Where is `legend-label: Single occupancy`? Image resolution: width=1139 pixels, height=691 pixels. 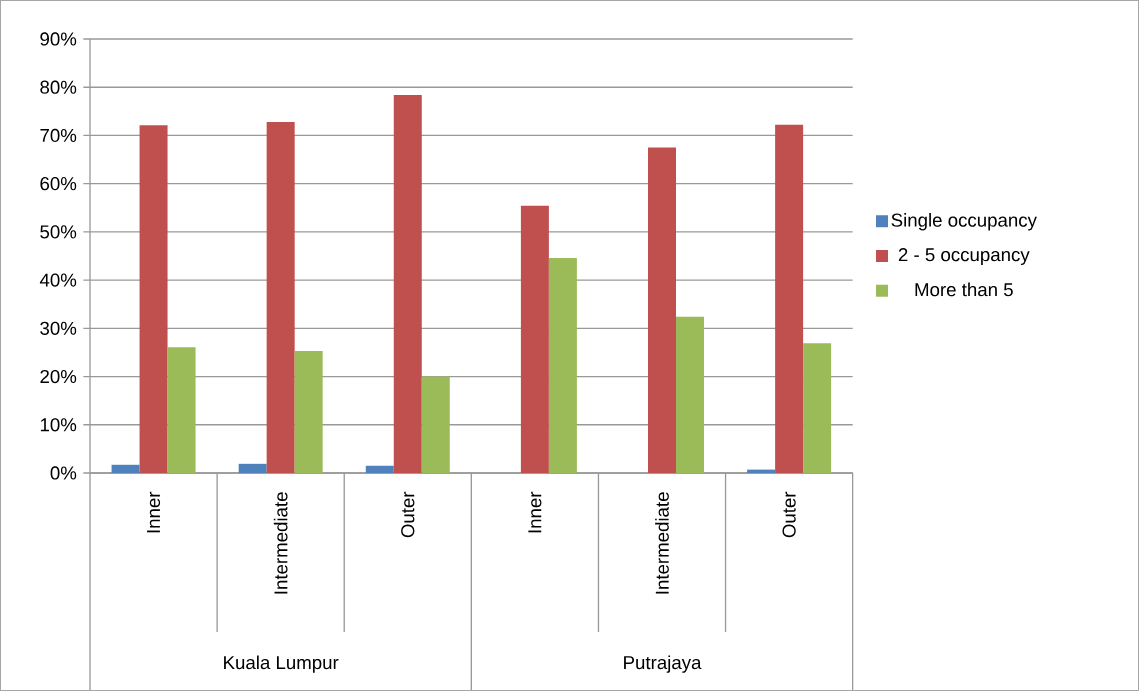 legend-label: Single occupancy is located at coordinates (964, 222).